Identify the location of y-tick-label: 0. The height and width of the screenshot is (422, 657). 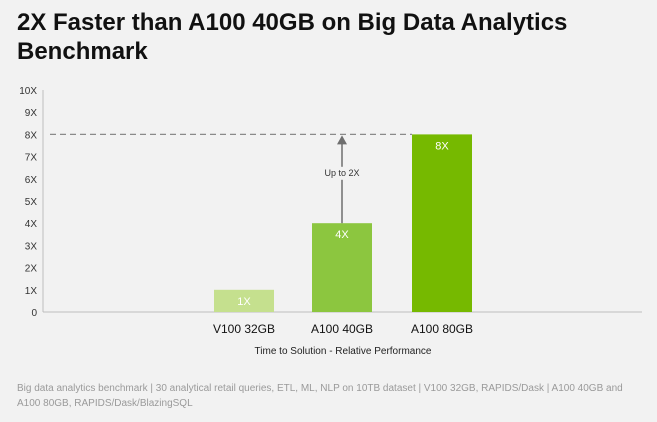
(34, 313).